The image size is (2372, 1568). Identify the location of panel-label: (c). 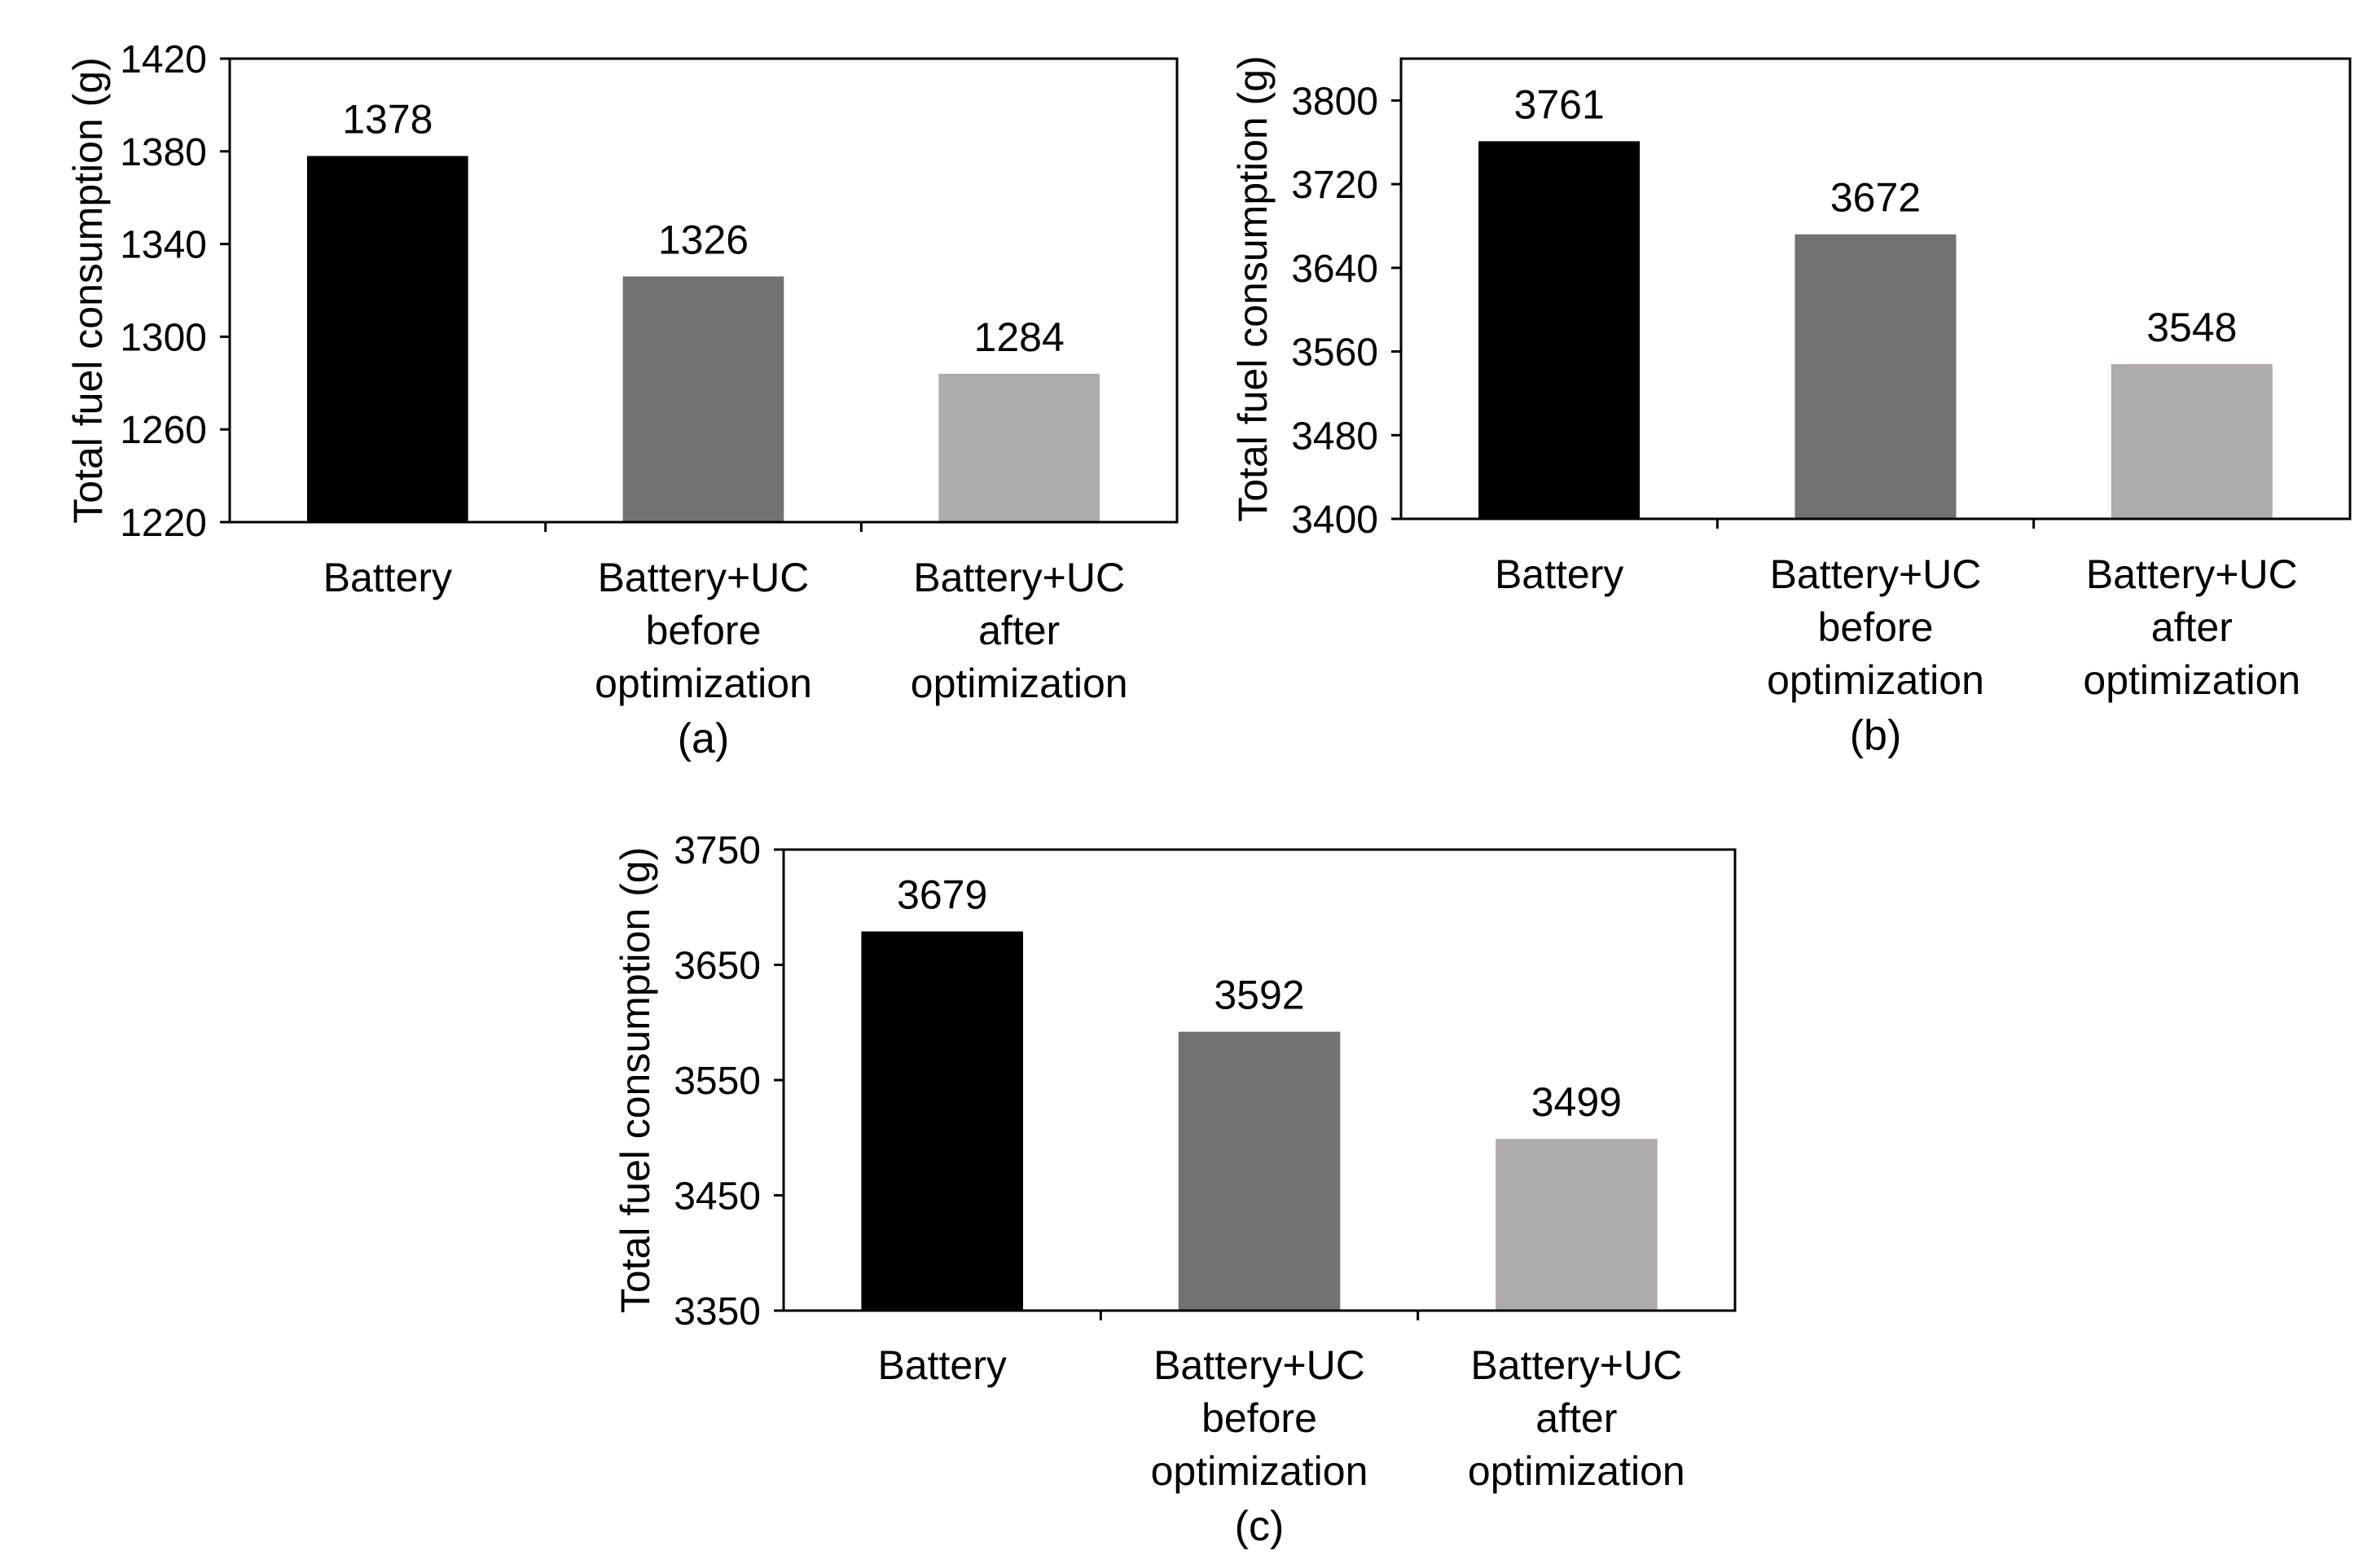
(1260, 1526).